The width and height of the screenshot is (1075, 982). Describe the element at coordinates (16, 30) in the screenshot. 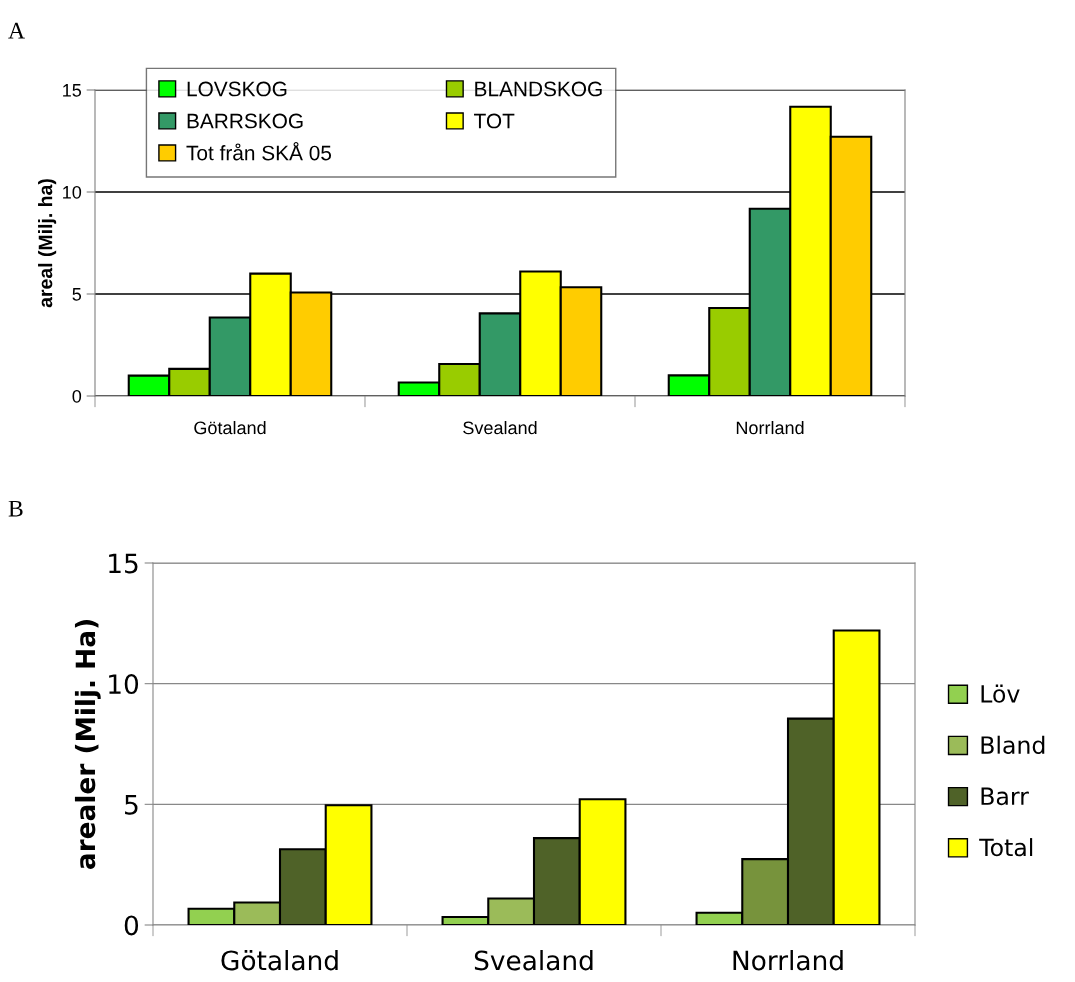

I see `text: A` at that location.